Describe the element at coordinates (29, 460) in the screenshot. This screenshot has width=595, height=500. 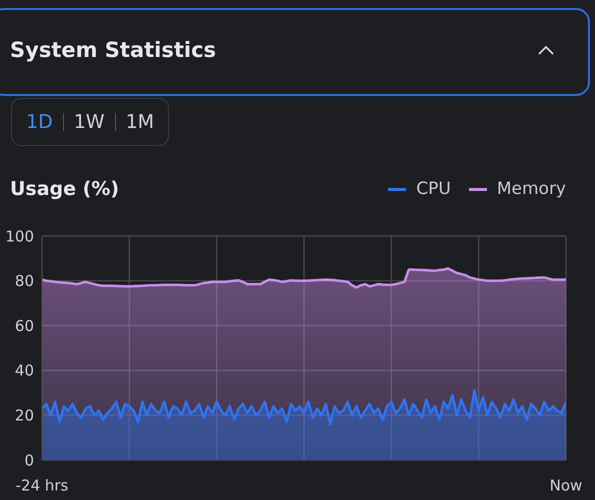
I see `y-tick-label: 0` at that location.